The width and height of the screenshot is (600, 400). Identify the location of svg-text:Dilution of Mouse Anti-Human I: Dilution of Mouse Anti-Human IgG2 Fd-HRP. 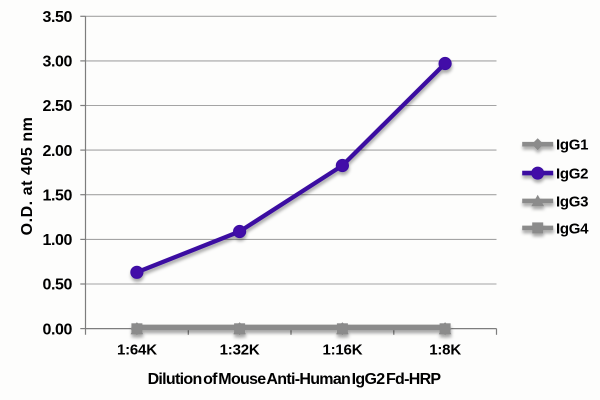
(295, 379).